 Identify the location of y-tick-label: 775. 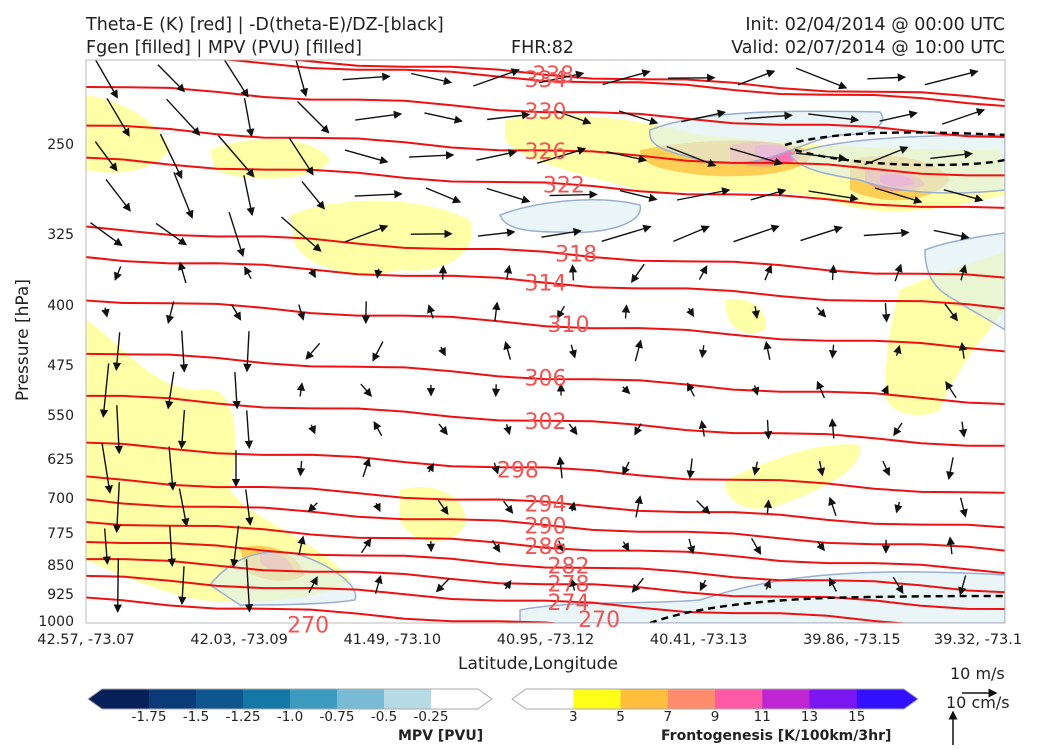
(60, 534).